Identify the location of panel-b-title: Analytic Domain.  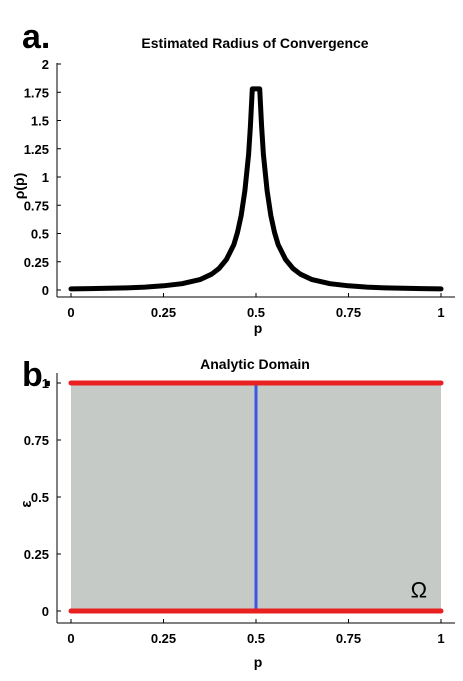
(255, 364).